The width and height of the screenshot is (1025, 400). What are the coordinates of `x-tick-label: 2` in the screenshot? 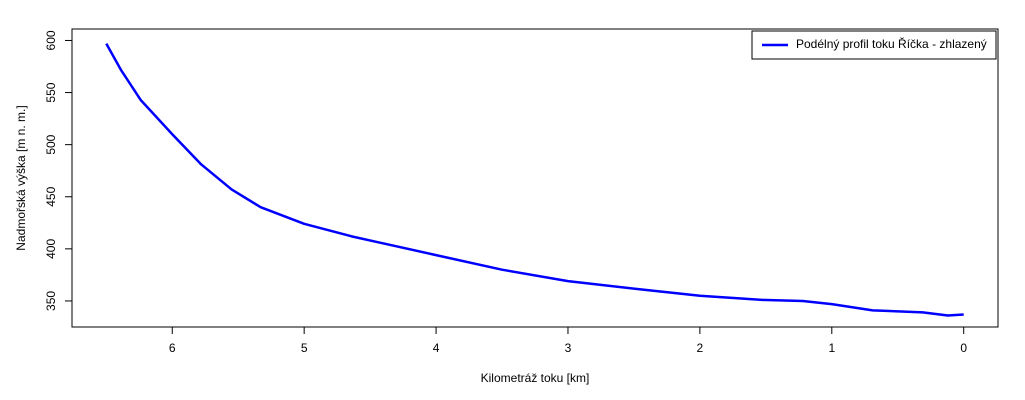 It's located at (700, 348).